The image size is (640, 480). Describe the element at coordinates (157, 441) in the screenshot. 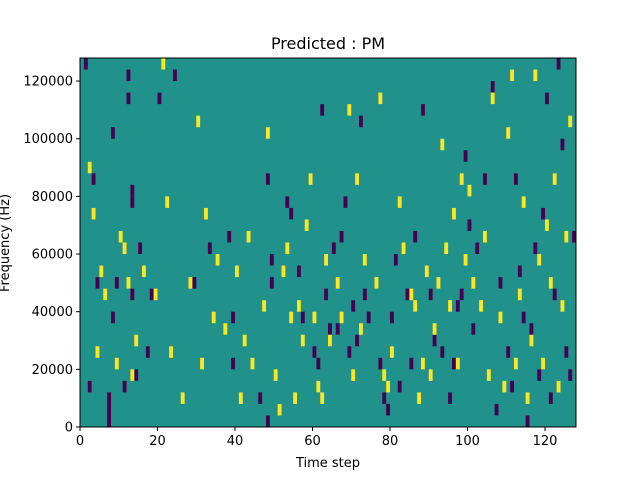

I see `x-tick-label: 20` at that location.